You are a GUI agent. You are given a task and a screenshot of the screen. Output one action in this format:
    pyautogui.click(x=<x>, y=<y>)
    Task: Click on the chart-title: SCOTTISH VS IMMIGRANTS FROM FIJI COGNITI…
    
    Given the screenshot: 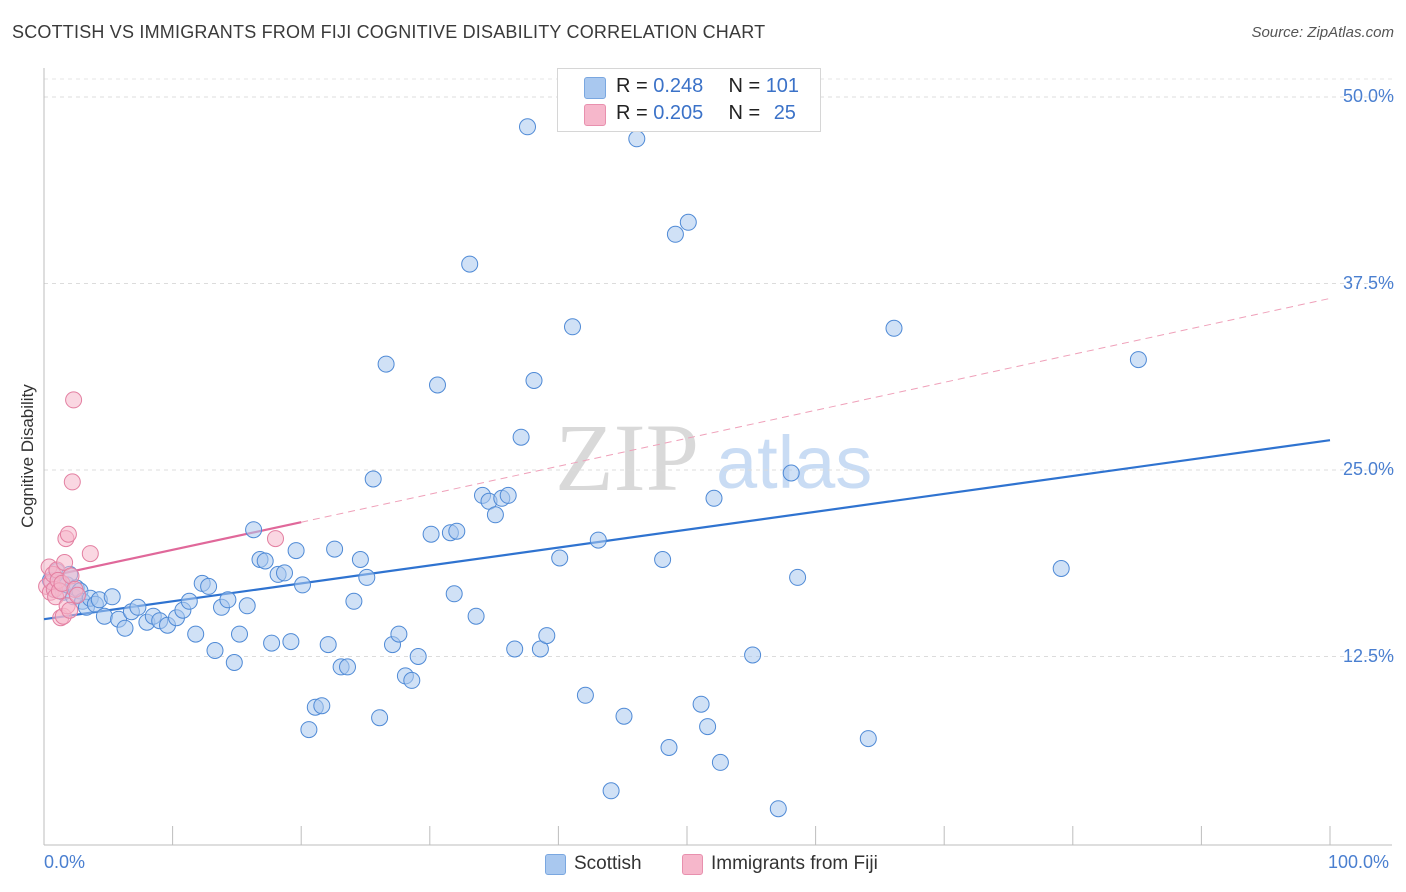 What is the action you would take?
    pyautogui.click(x=389, y=32)
    